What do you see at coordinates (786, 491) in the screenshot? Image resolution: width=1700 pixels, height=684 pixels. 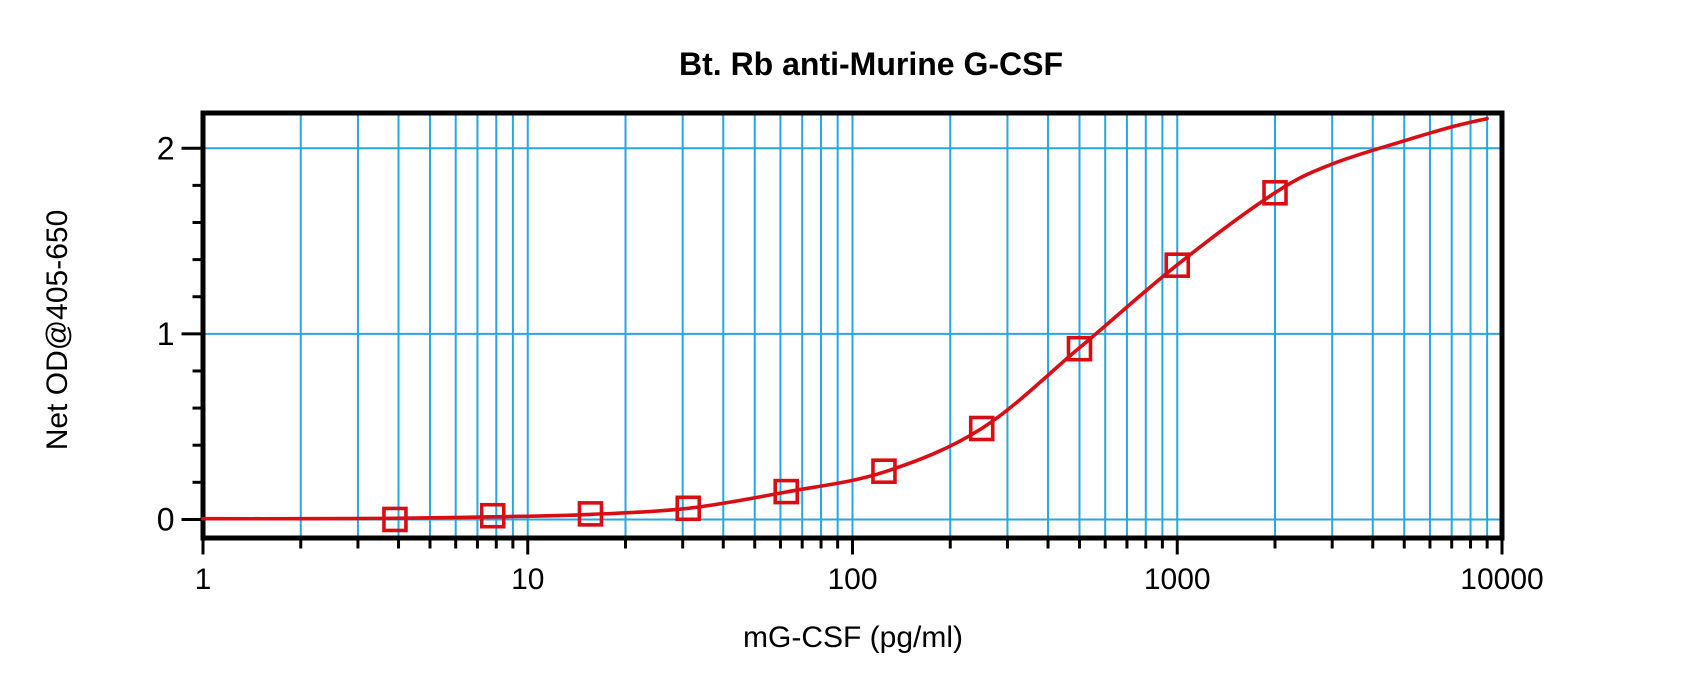 I see `data-point-marker-62.5` at bounding box center [786, 491].